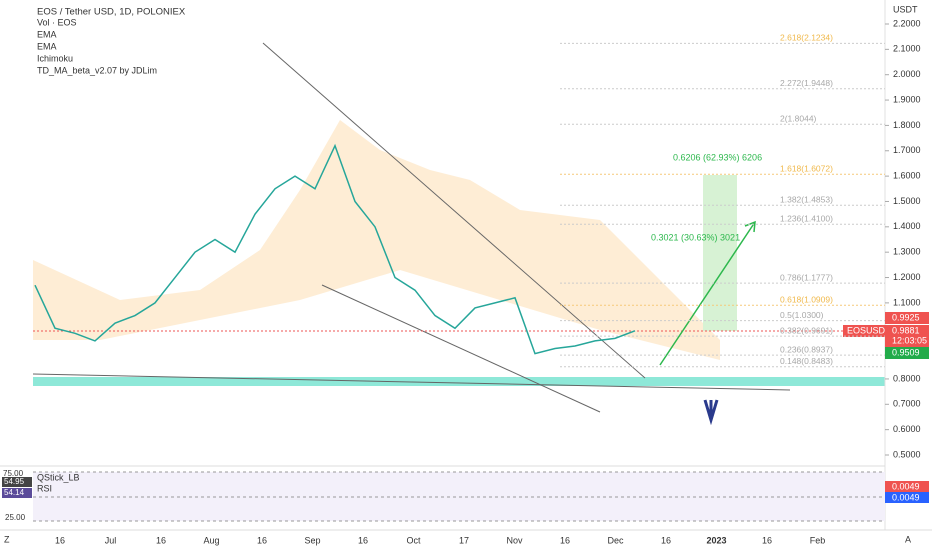 This screenshot has width=932, height=550. What do you see at coordinates (798, 119) in the screenshot?
I see `fib-label: 2(1.8044)` at bounding box center [798, 119].